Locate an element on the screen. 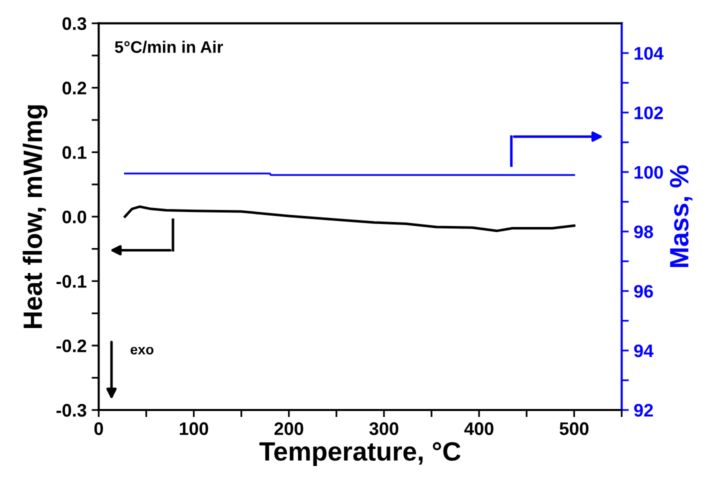  x-tick-label: 100 is located at coordinates (194, 429).